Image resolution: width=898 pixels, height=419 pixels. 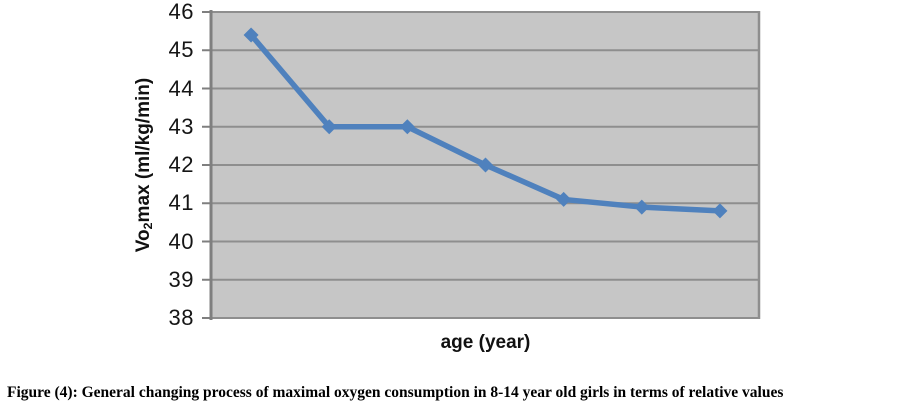 I want to click on y-axis-title: Vo2max (ml/kg/min), so click(x=144, y=165).